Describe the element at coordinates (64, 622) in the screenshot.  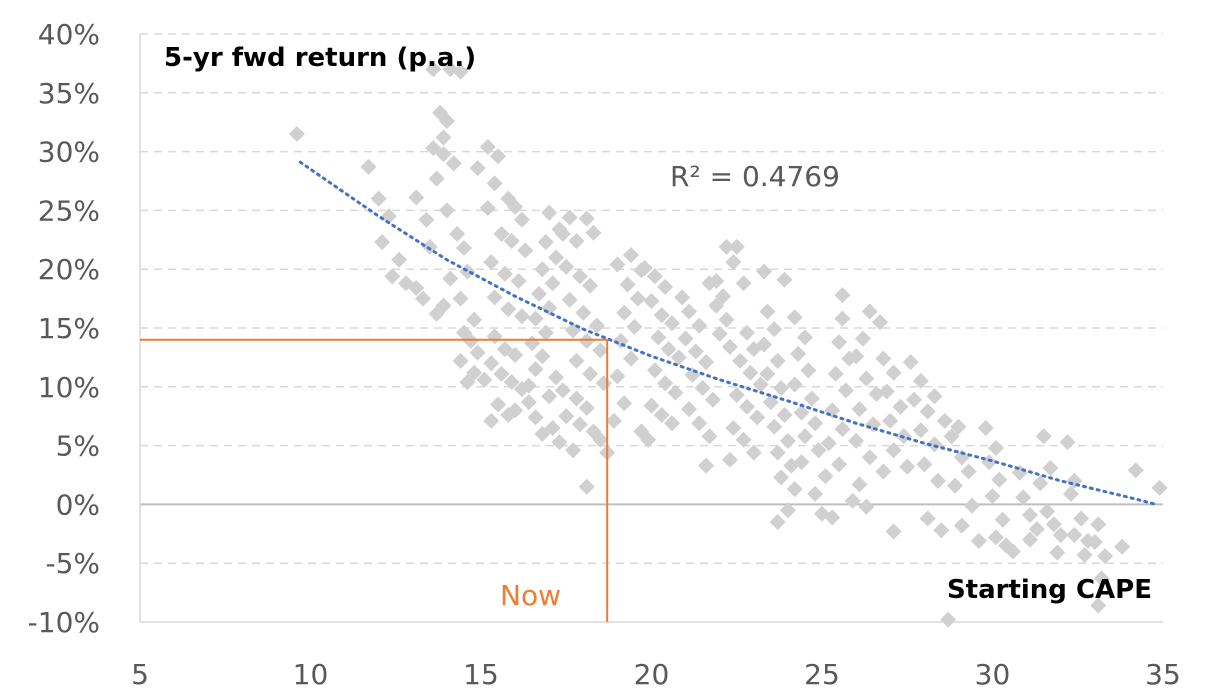
I see `y-tick-label: -10%` at that location.